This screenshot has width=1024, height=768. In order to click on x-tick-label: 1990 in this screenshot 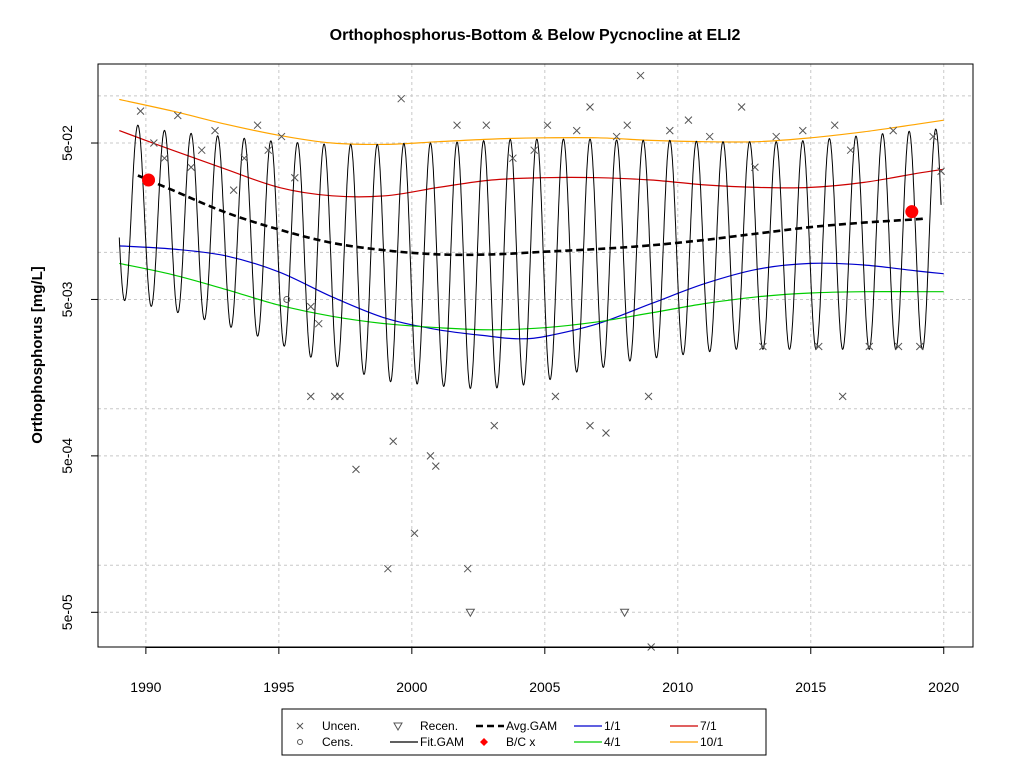, I will do `click(145, 687)`.